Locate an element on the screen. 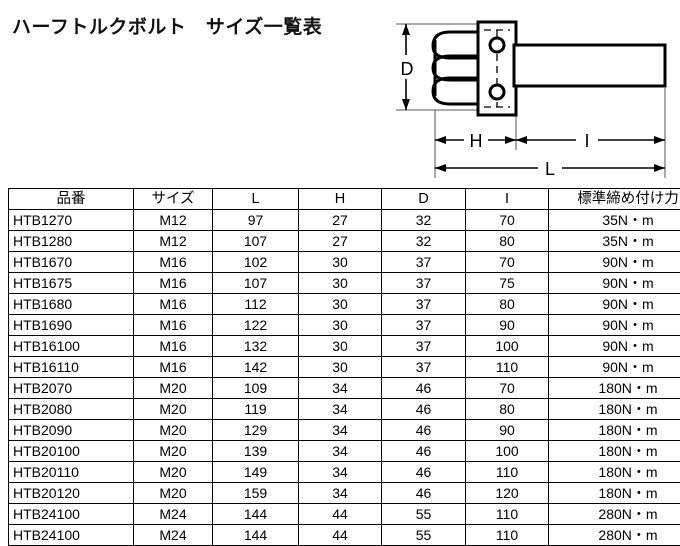 Image resolution: width=680 pixels, height=546 pixels. cell-l: 132 is located at coordinates (256, 346).